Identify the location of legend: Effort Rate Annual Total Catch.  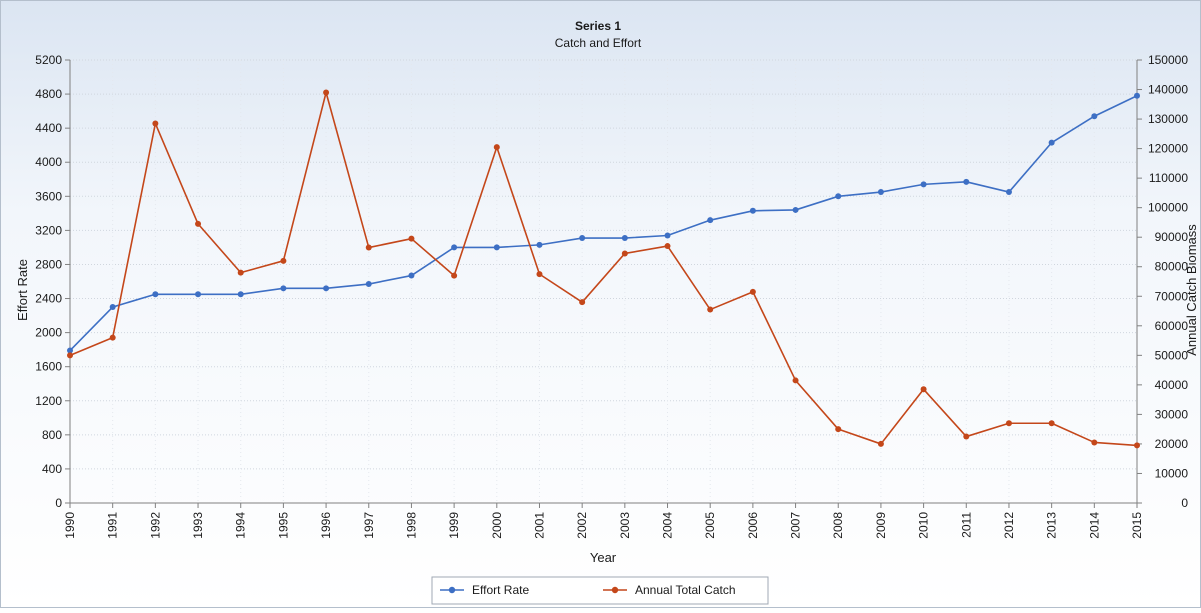
(600, 590).